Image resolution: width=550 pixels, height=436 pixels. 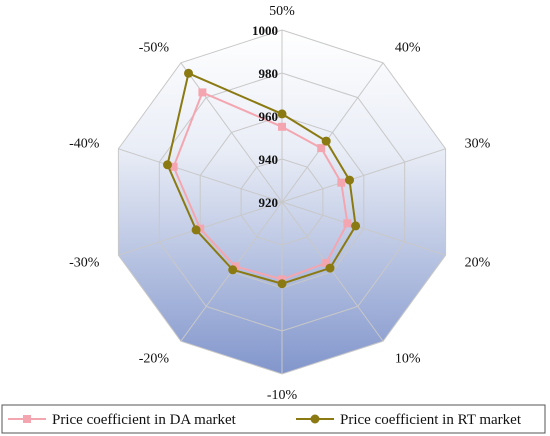 What do you see at coordinates (282, 11) in the screenshot?
I see `category-label: 50%` at bounding box center [282, 11].